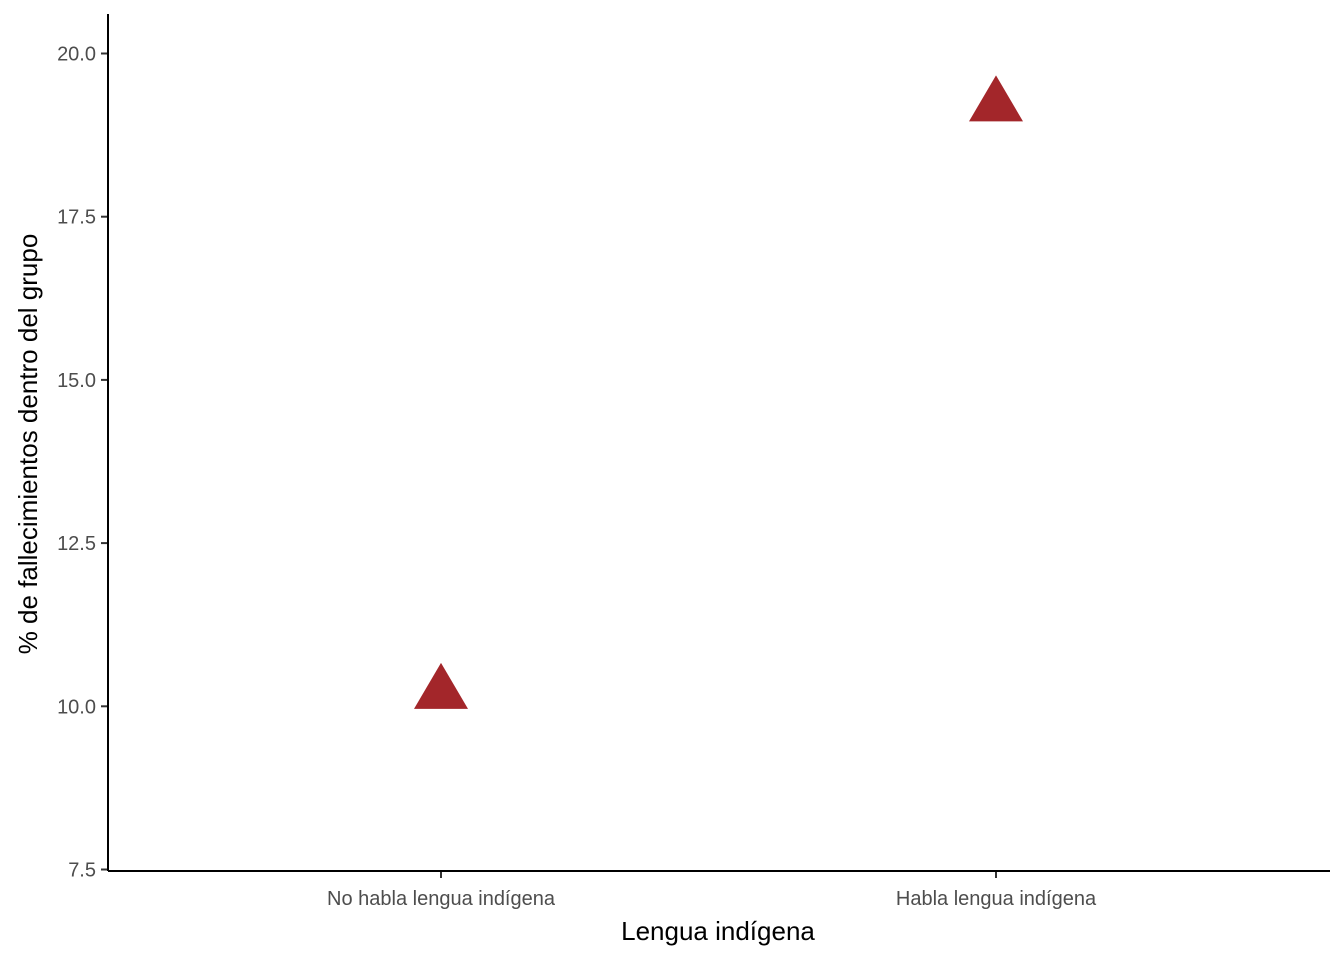 The image size is (1344, 960). What do you see at coordinates (718, 931) in the screenshot?
I see `x-axis-title: Lengua indígena` at bounding box center [718, 931].